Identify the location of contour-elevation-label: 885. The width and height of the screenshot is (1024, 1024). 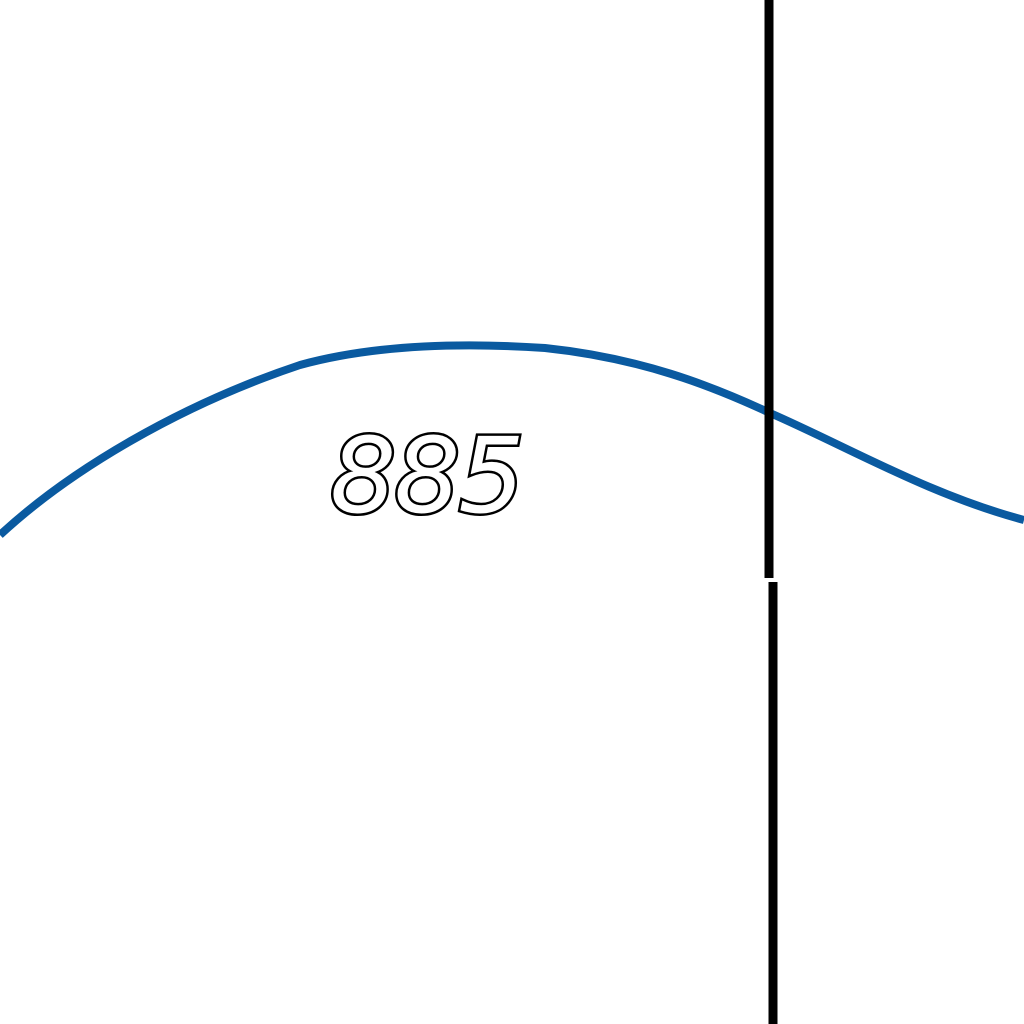
(426, 476).